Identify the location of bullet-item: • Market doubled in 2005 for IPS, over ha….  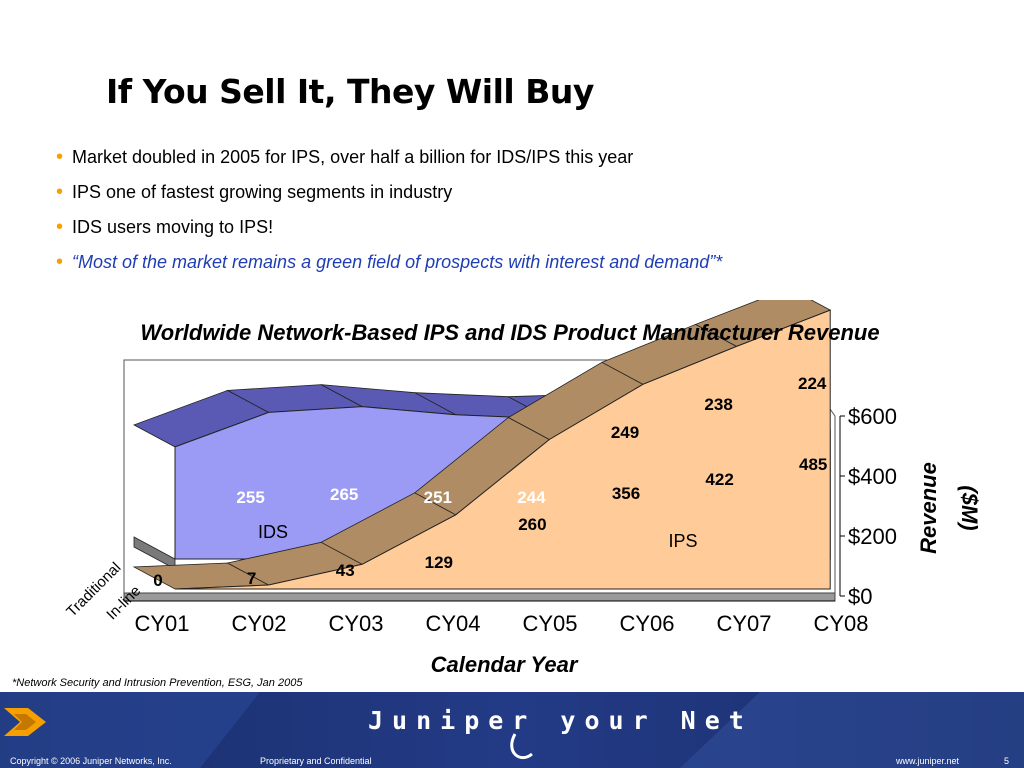
(389, 161).